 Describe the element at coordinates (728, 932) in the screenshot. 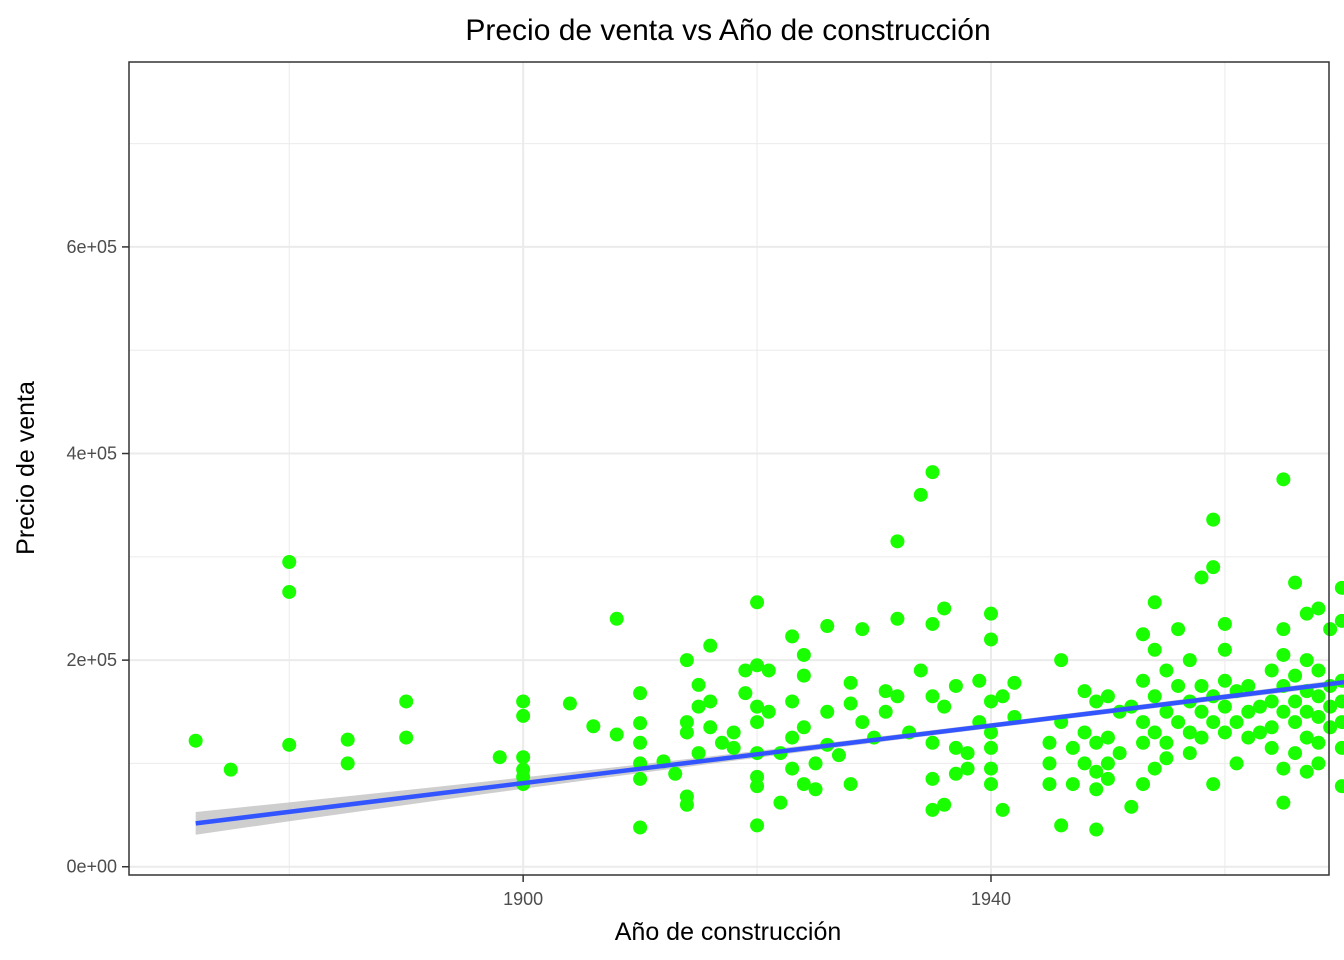

I see `x-axis-title: Año de construcción` at that location.